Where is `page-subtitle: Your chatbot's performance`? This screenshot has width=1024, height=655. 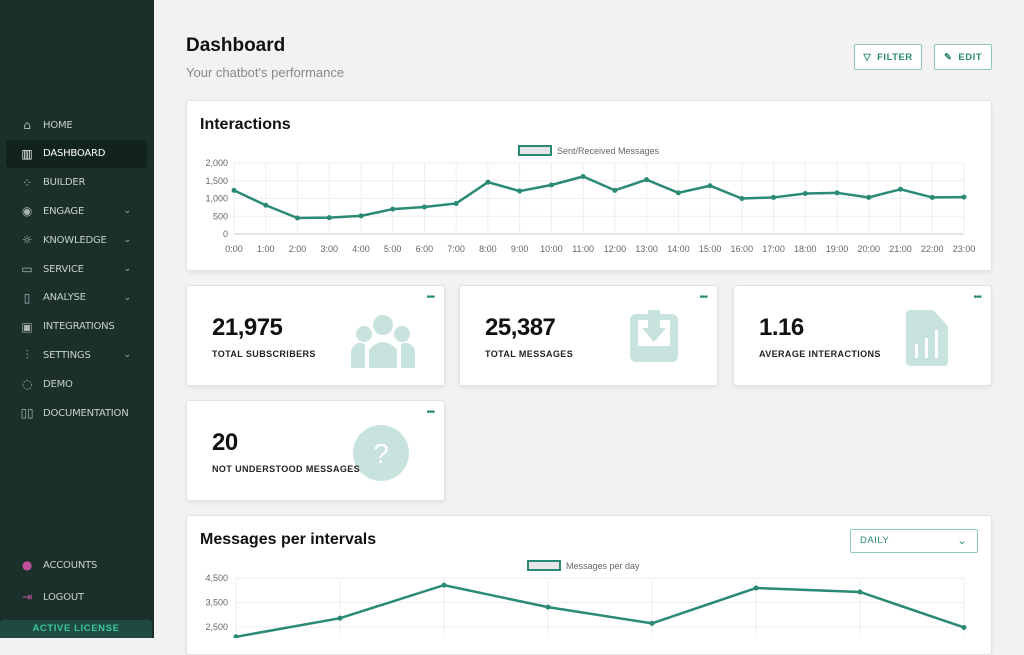 page-subtitle: Your chatbot's performance is located at coordinates (265, 72).